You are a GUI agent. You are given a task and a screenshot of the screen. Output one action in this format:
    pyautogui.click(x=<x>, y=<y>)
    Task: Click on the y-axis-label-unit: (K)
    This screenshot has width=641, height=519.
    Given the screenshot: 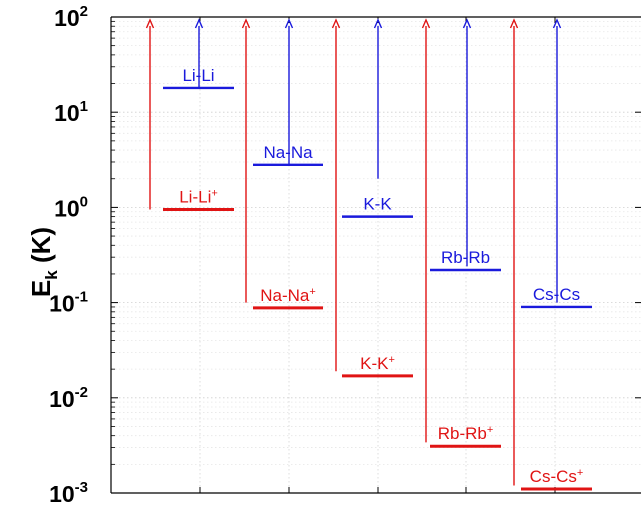 What is the action you would take?
    pyautogui.click(x=41, y=248)
    